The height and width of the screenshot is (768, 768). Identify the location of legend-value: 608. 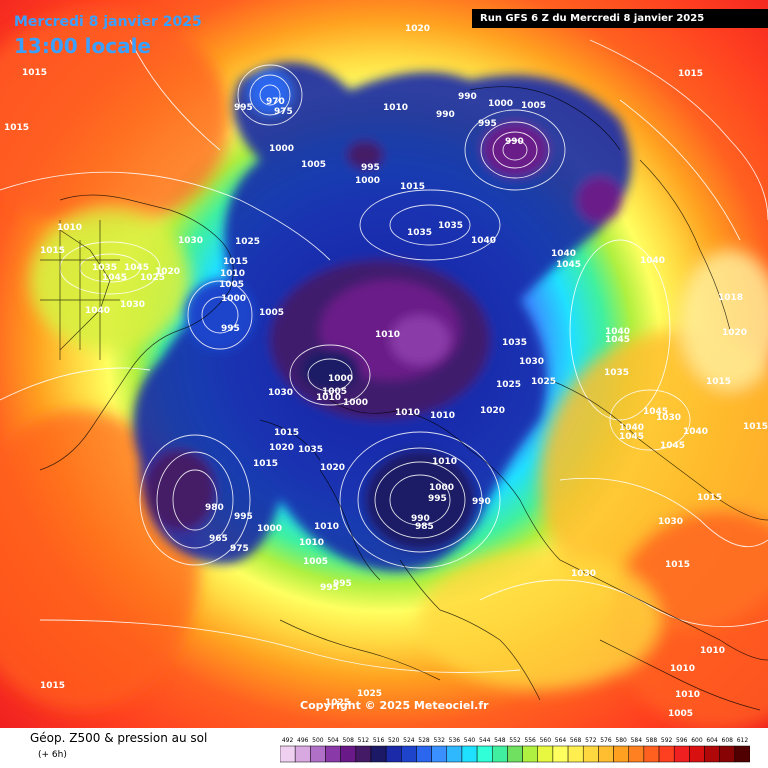
(728, 740).